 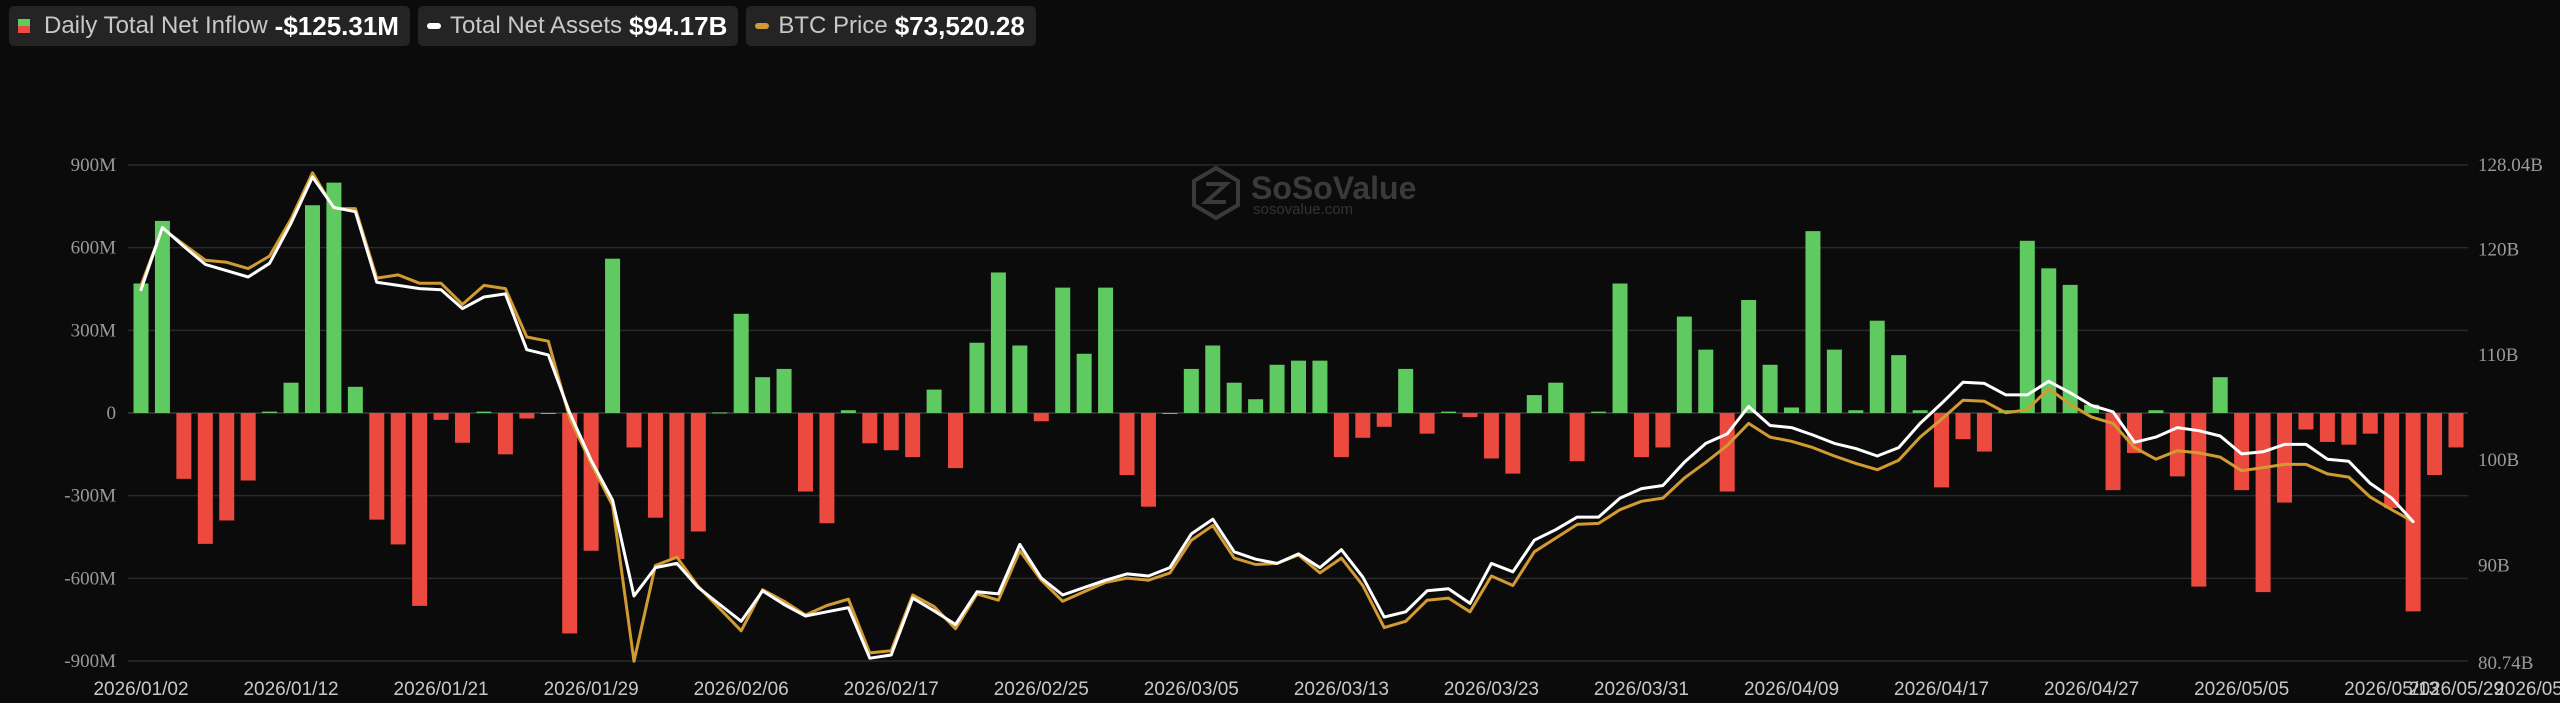 I want to click on left-axis: 900M 600M 300M 0 -300M -600M -900M, so click(x=90, y=413).